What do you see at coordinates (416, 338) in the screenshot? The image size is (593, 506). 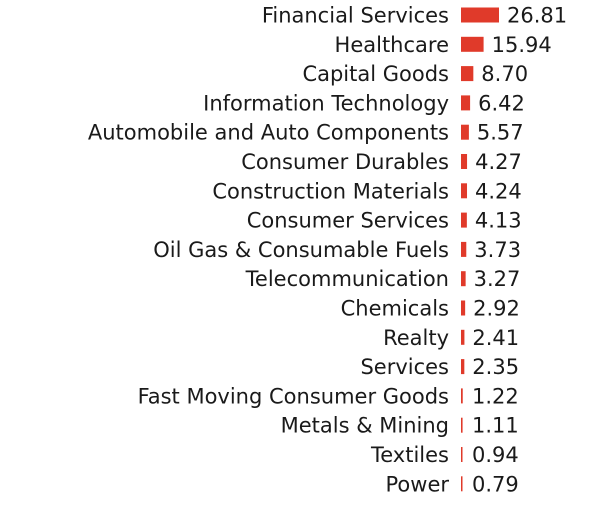 I see `category-label: Realty` at bounding box center [416, 338].